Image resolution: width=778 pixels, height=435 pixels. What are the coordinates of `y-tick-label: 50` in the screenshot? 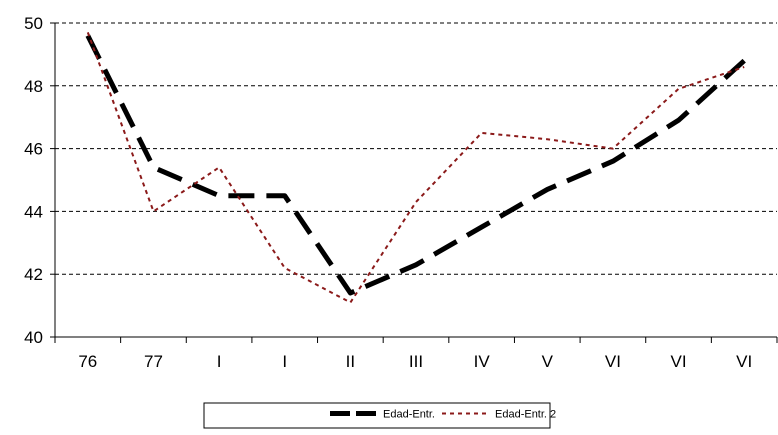 It's located at (33, 23).